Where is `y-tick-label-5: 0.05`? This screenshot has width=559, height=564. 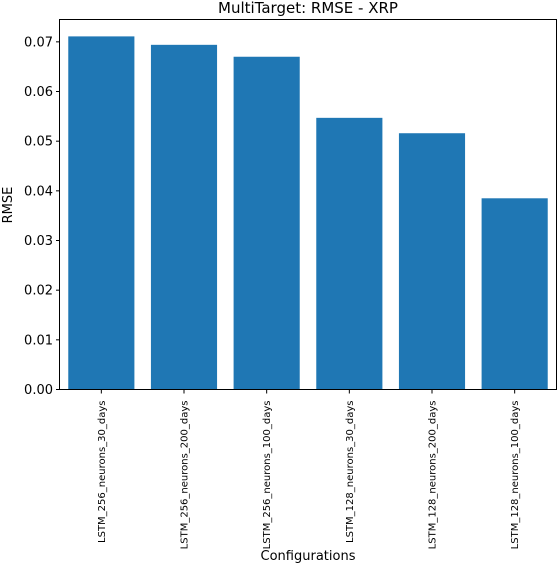
y-tick-label-5: 0.05 is located at coordinates (38, 142).